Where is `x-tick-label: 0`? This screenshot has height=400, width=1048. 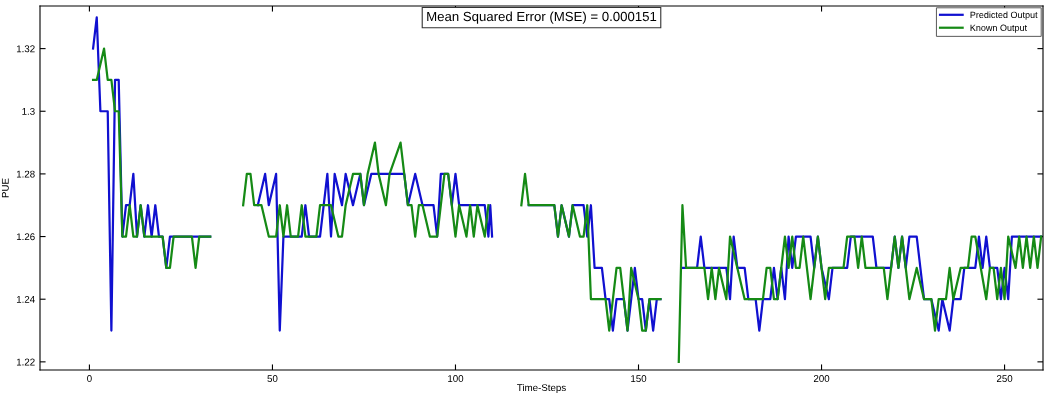 x-tick-label: 0 is located at coordinates (89, 378).